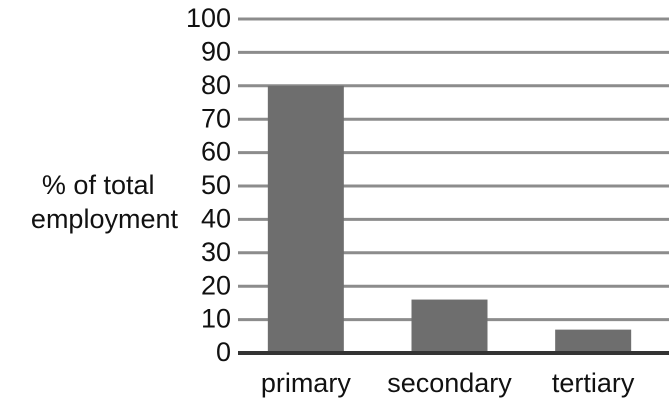  Describe the element at coordinates (216, 285) in the screenshot. I see `y-tick-label: 20` at that location.